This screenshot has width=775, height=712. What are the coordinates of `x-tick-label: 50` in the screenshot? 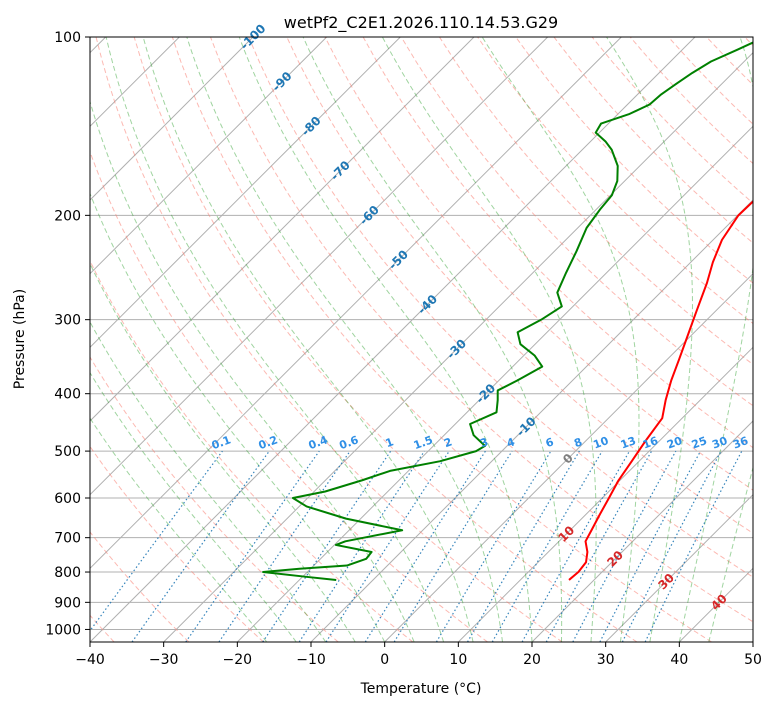 It's located at (753, 660).